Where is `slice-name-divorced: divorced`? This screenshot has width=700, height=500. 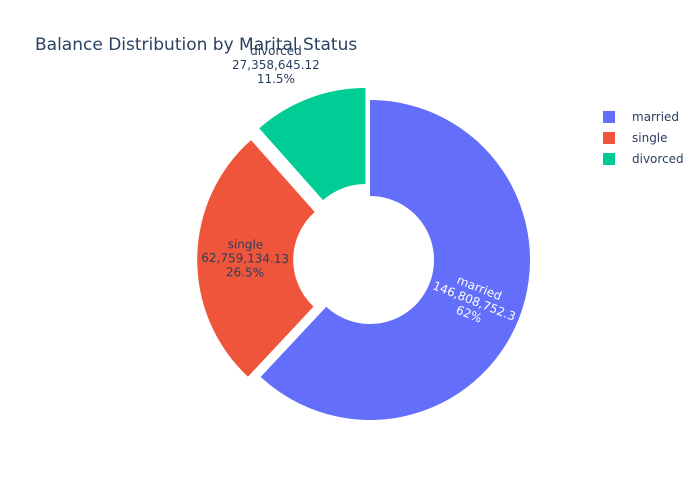
slice-name-divorced: divorced is located at coordinates (276, 51).